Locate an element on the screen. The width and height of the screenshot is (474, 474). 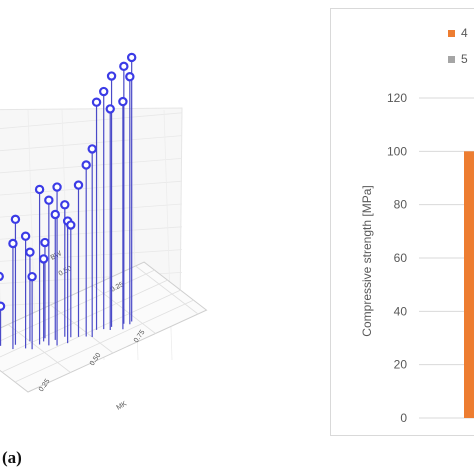
panel-label: (a) is located at coordinates (12, 457).